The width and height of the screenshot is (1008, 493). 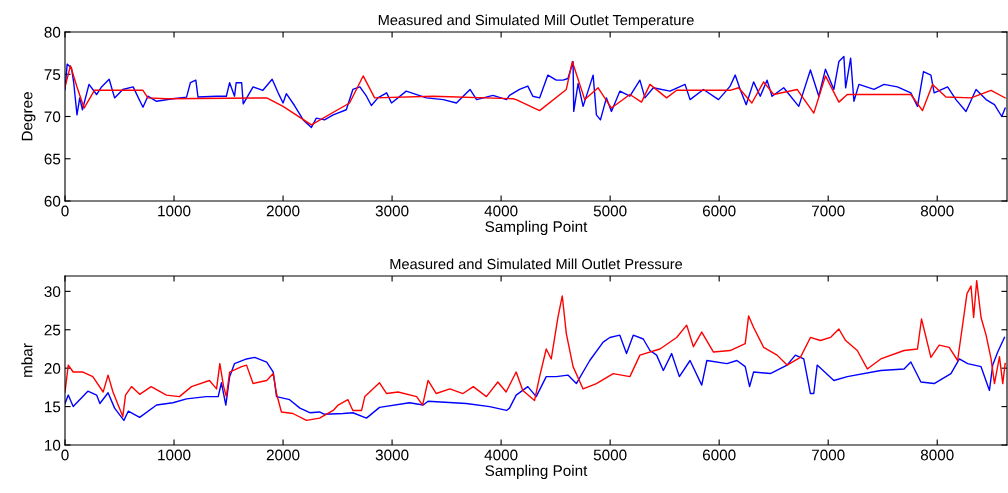 What do you see at coordinates (52, 368) in the screenshot?
I see `y-tick-label: 20` at bounding box center [52, 368].